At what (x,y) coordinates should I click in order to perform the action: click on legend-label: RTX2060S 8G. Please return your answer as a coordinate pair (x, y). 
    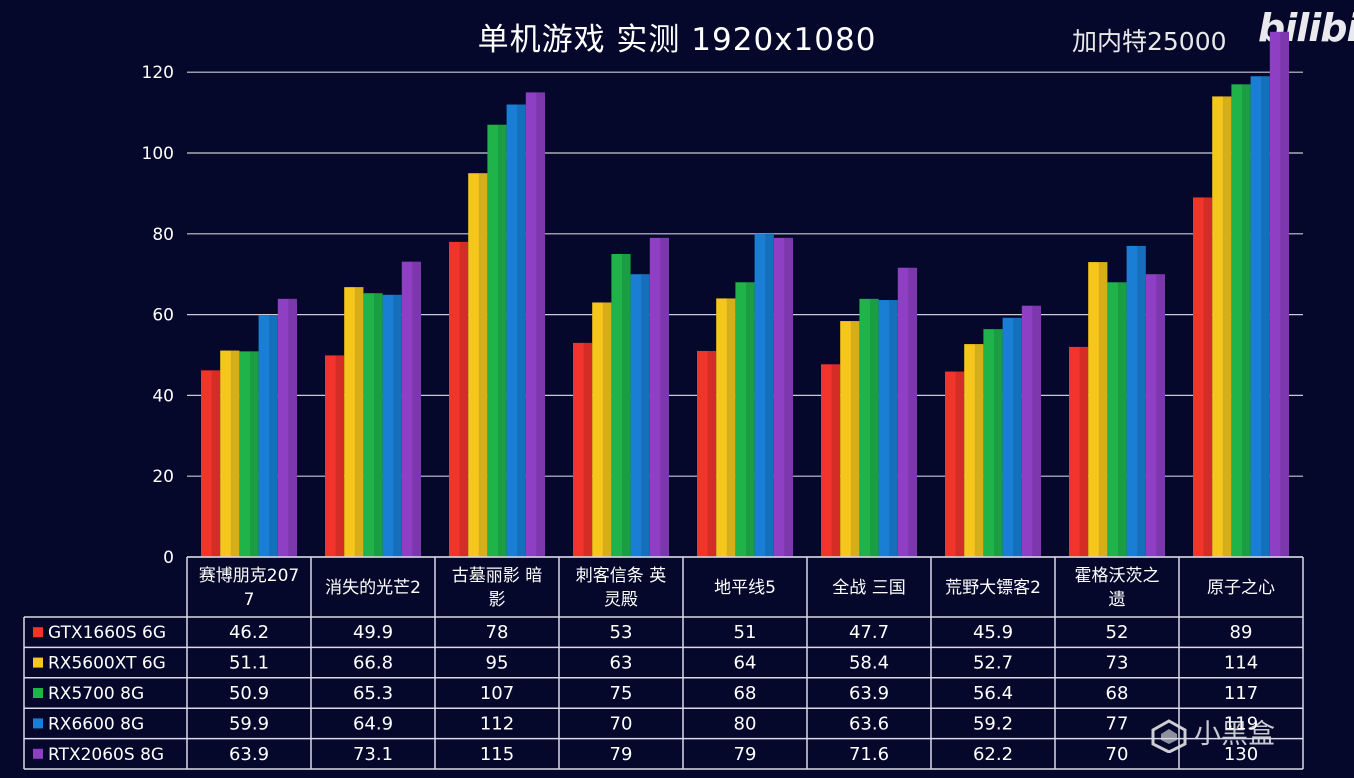
    Looking at the image, I should click on (106, 755).